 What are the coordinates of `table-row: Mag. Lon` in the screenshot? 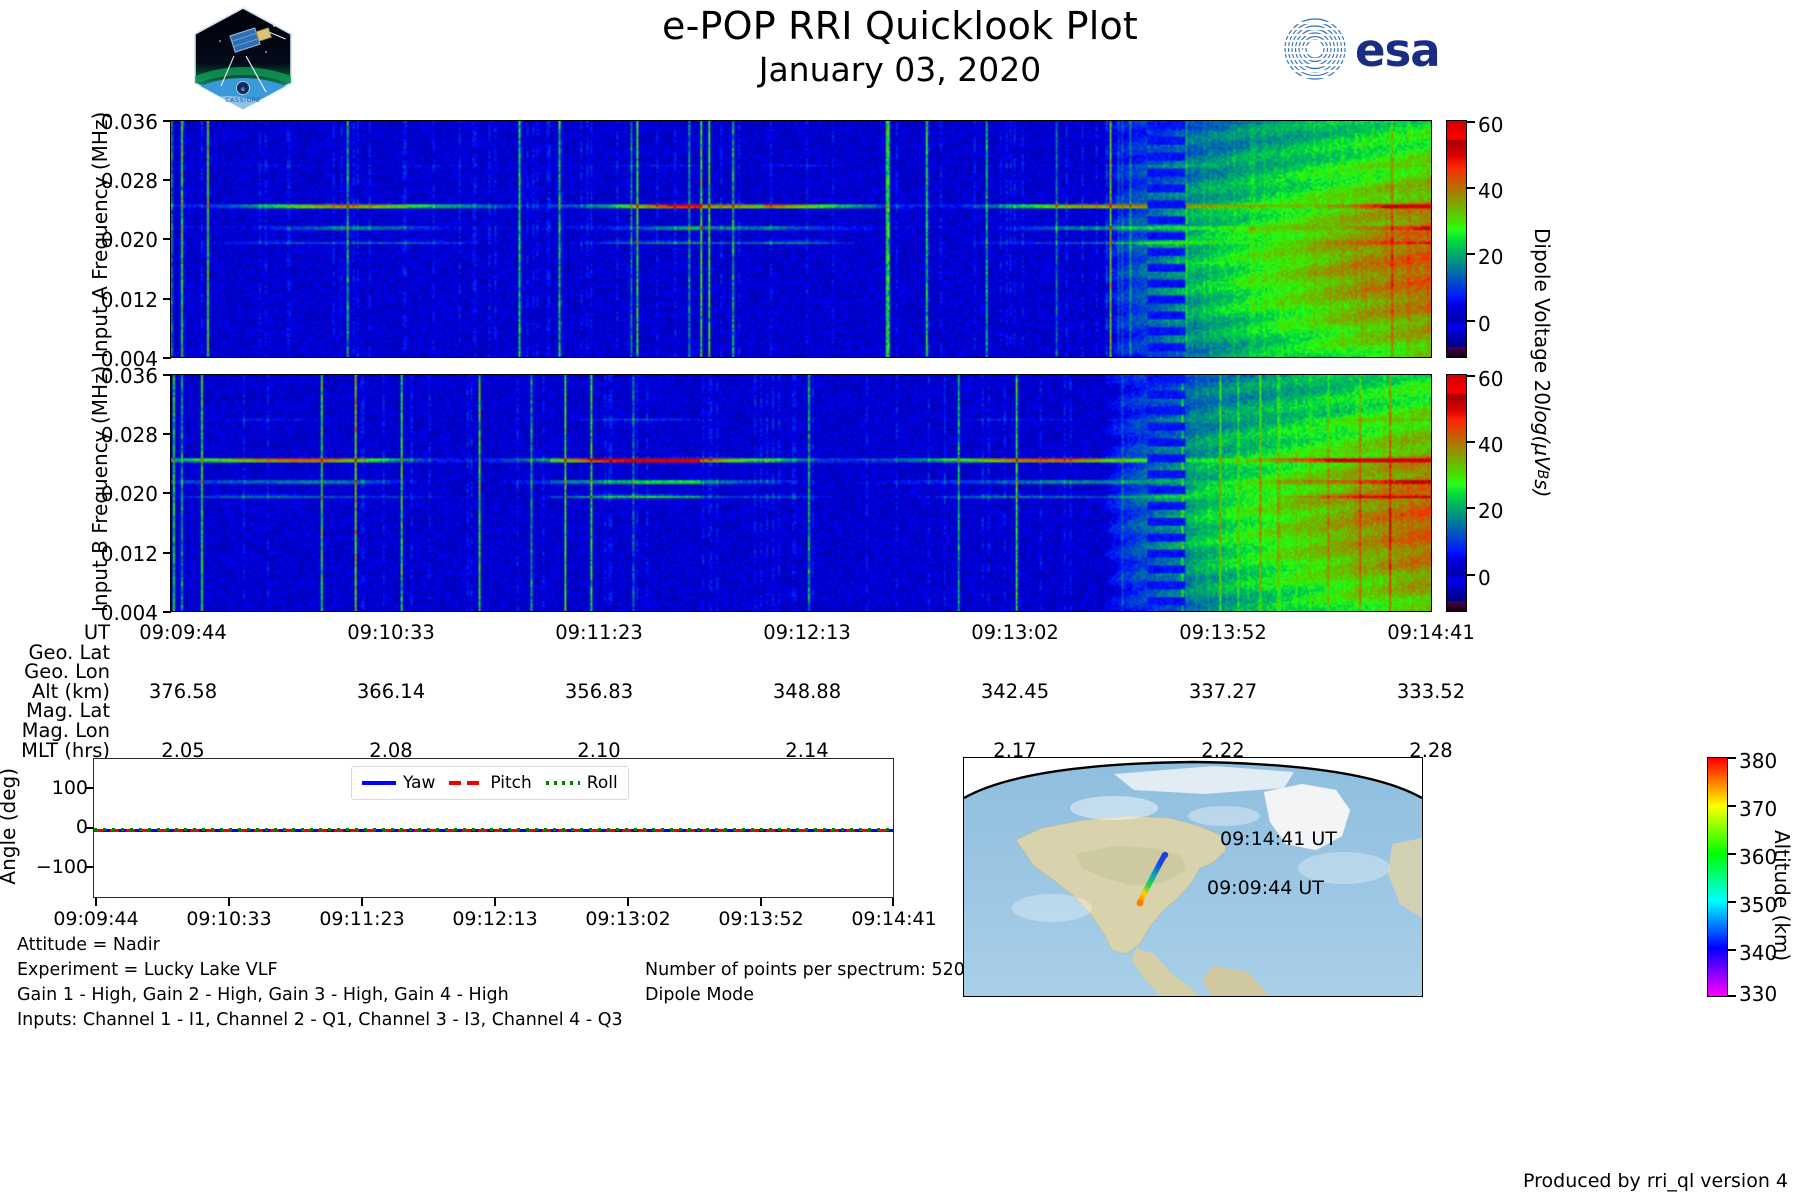 It's located at (900, 730).